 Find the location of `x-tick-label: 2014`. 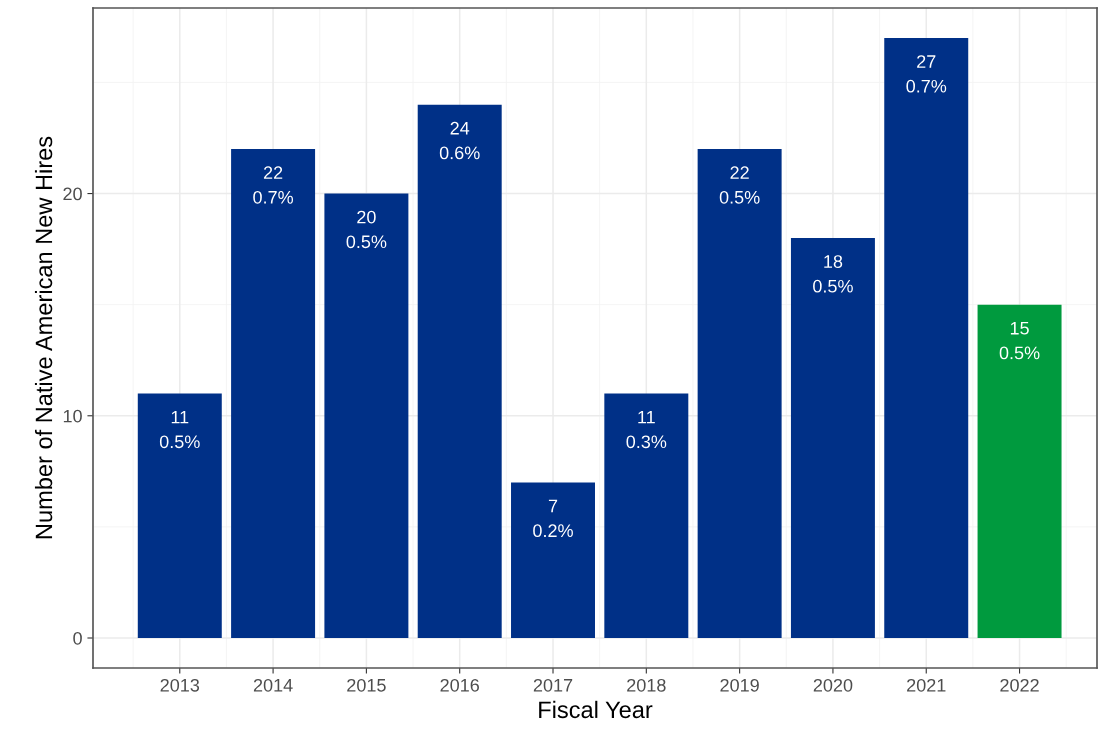

x-tick-label: 2014 is located at coordinates (273, 685).